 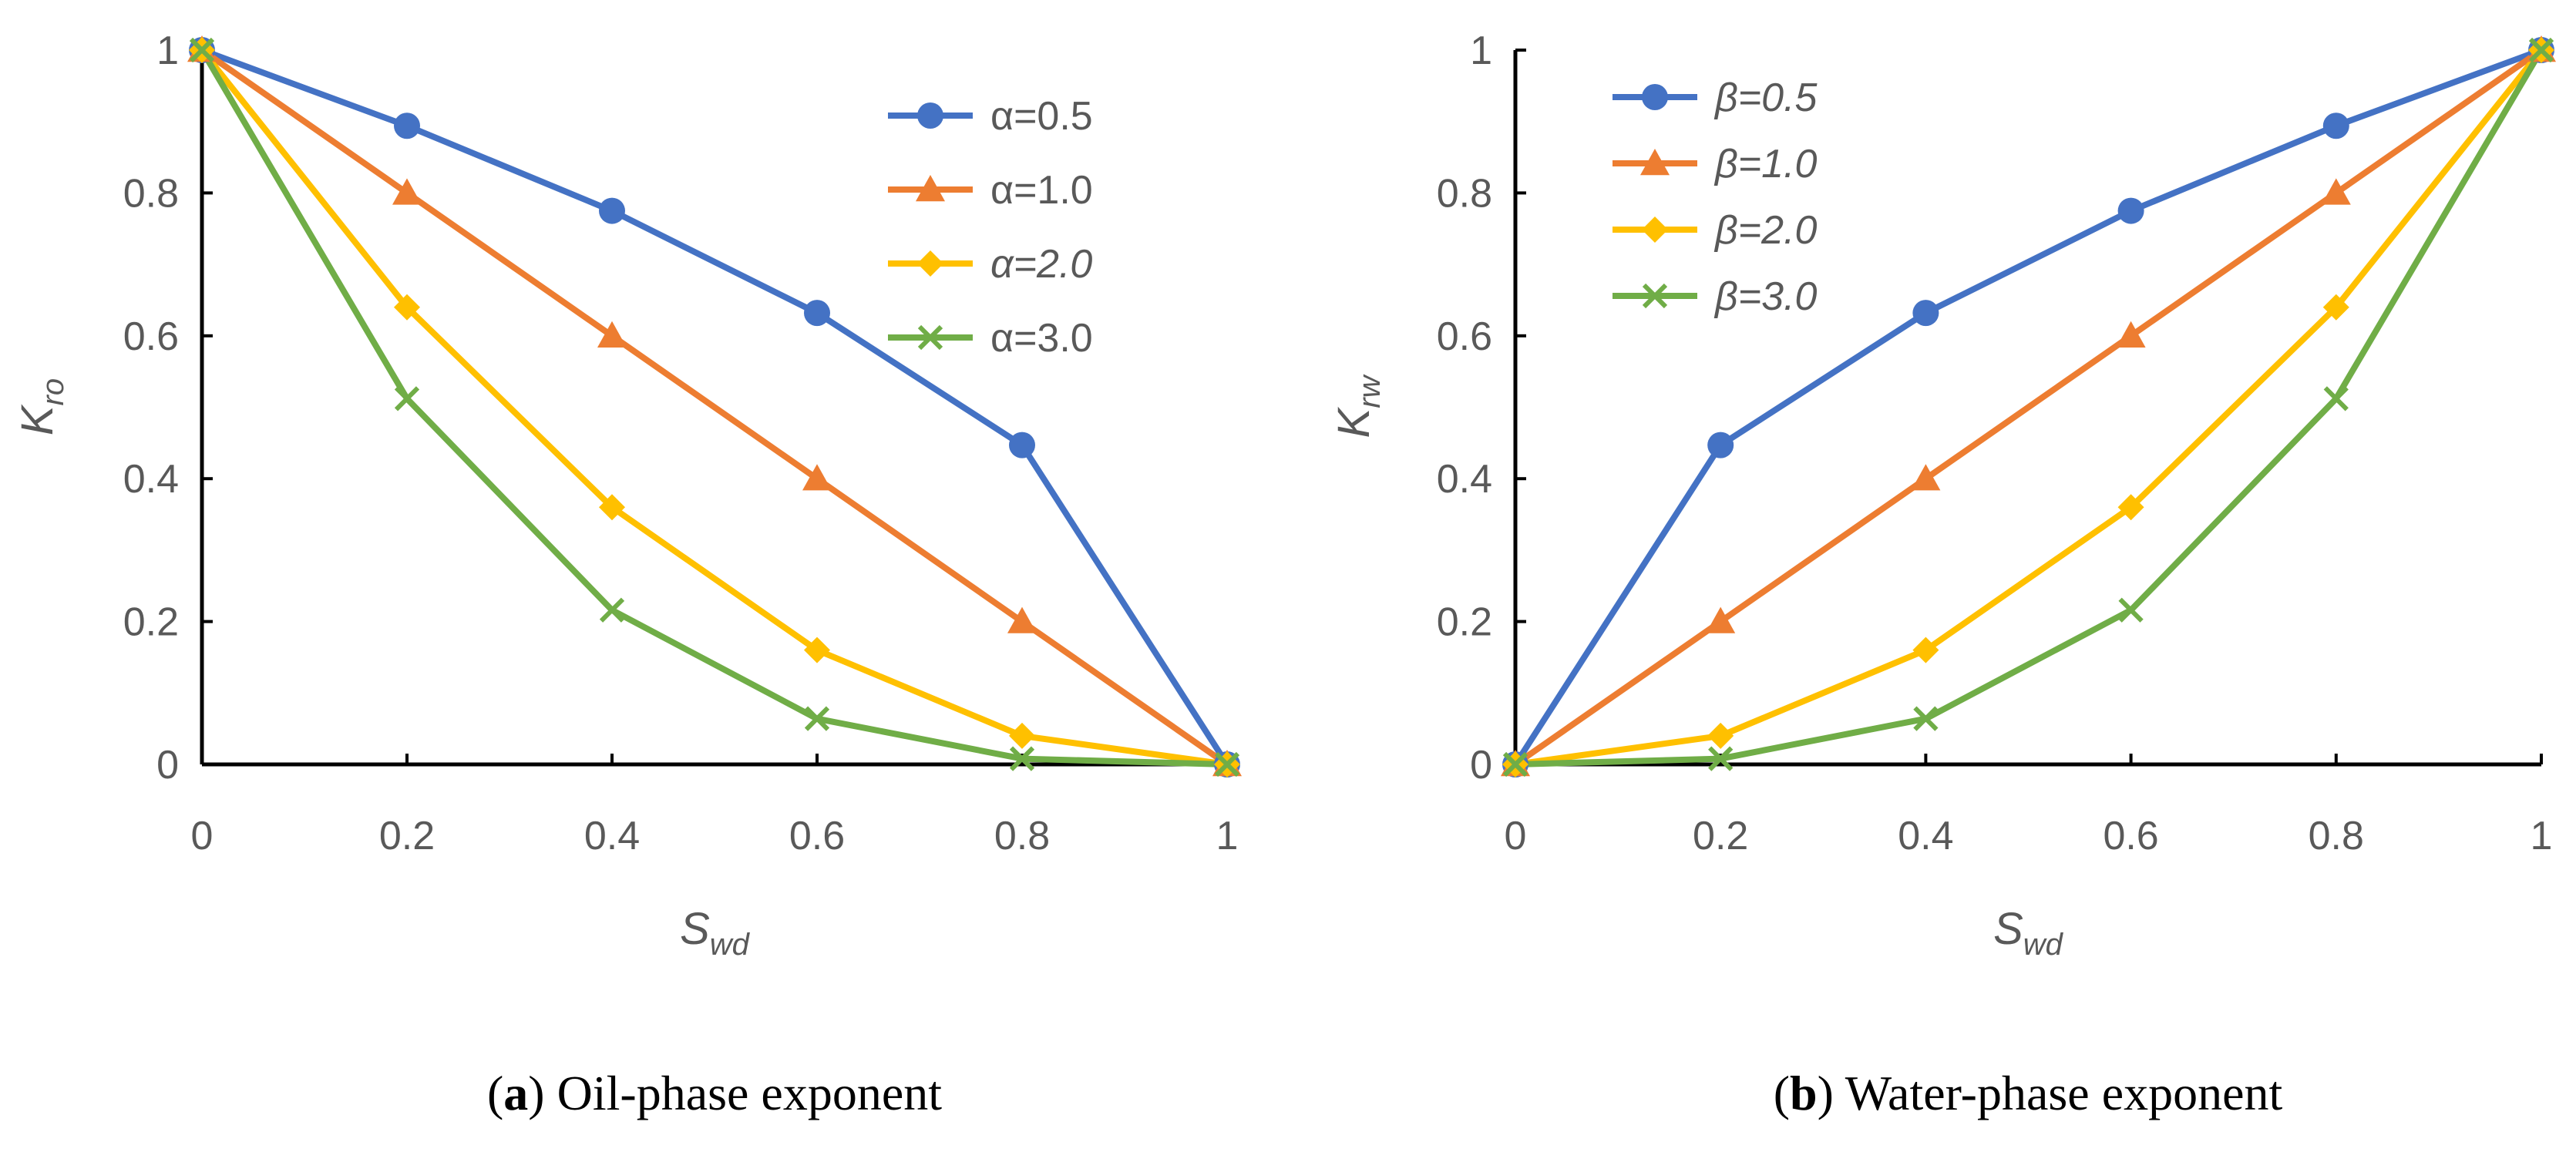 What do you see at coordinates (744, 1093) in the screenshot?
I see `caption-text: Oil-phase exponent` at bounding box center [744, 1093].